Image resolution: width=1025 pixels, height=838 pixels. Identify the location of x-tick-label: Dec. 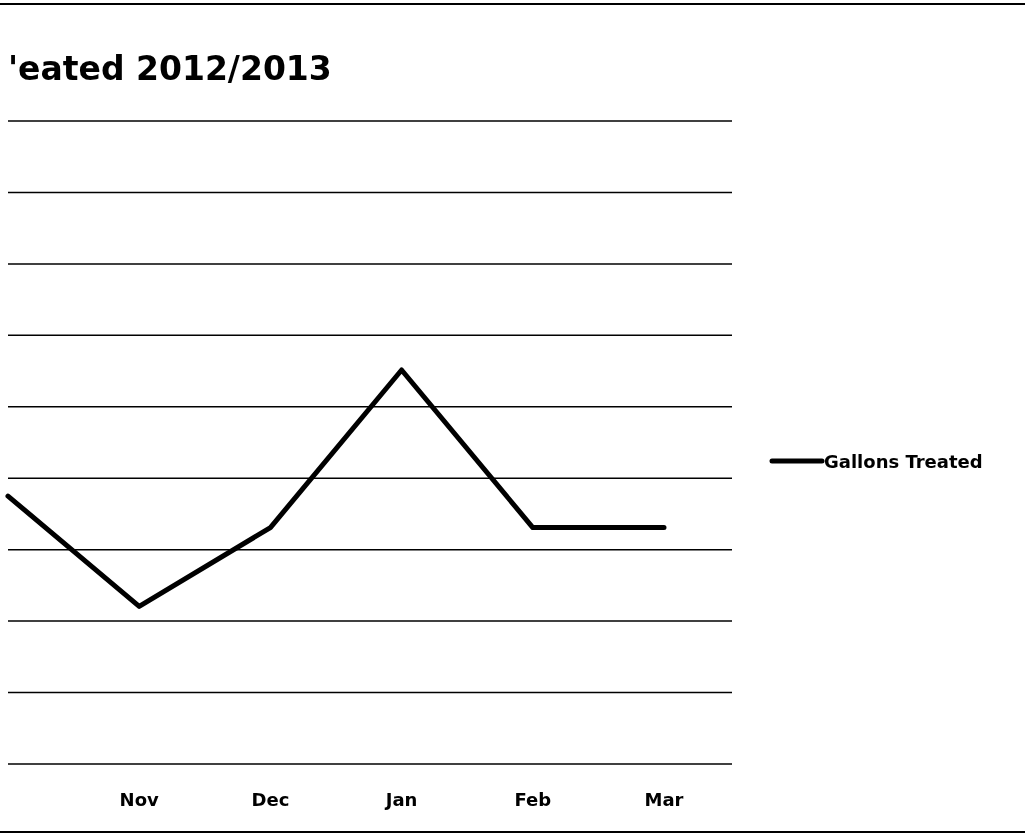
(270, 799).